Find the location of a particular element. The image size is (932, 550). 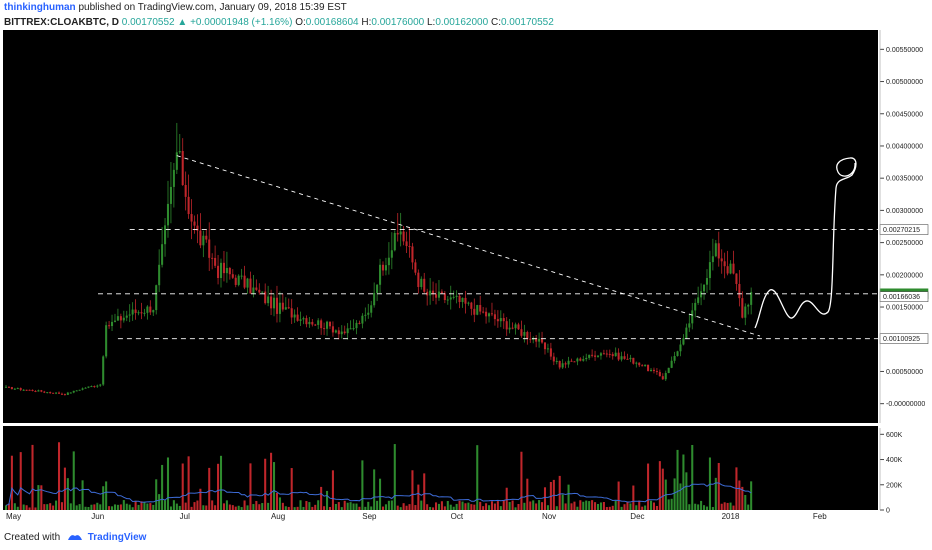

volume-axis: 600K 400K 200K 0 is located at coordinates (891, 471).